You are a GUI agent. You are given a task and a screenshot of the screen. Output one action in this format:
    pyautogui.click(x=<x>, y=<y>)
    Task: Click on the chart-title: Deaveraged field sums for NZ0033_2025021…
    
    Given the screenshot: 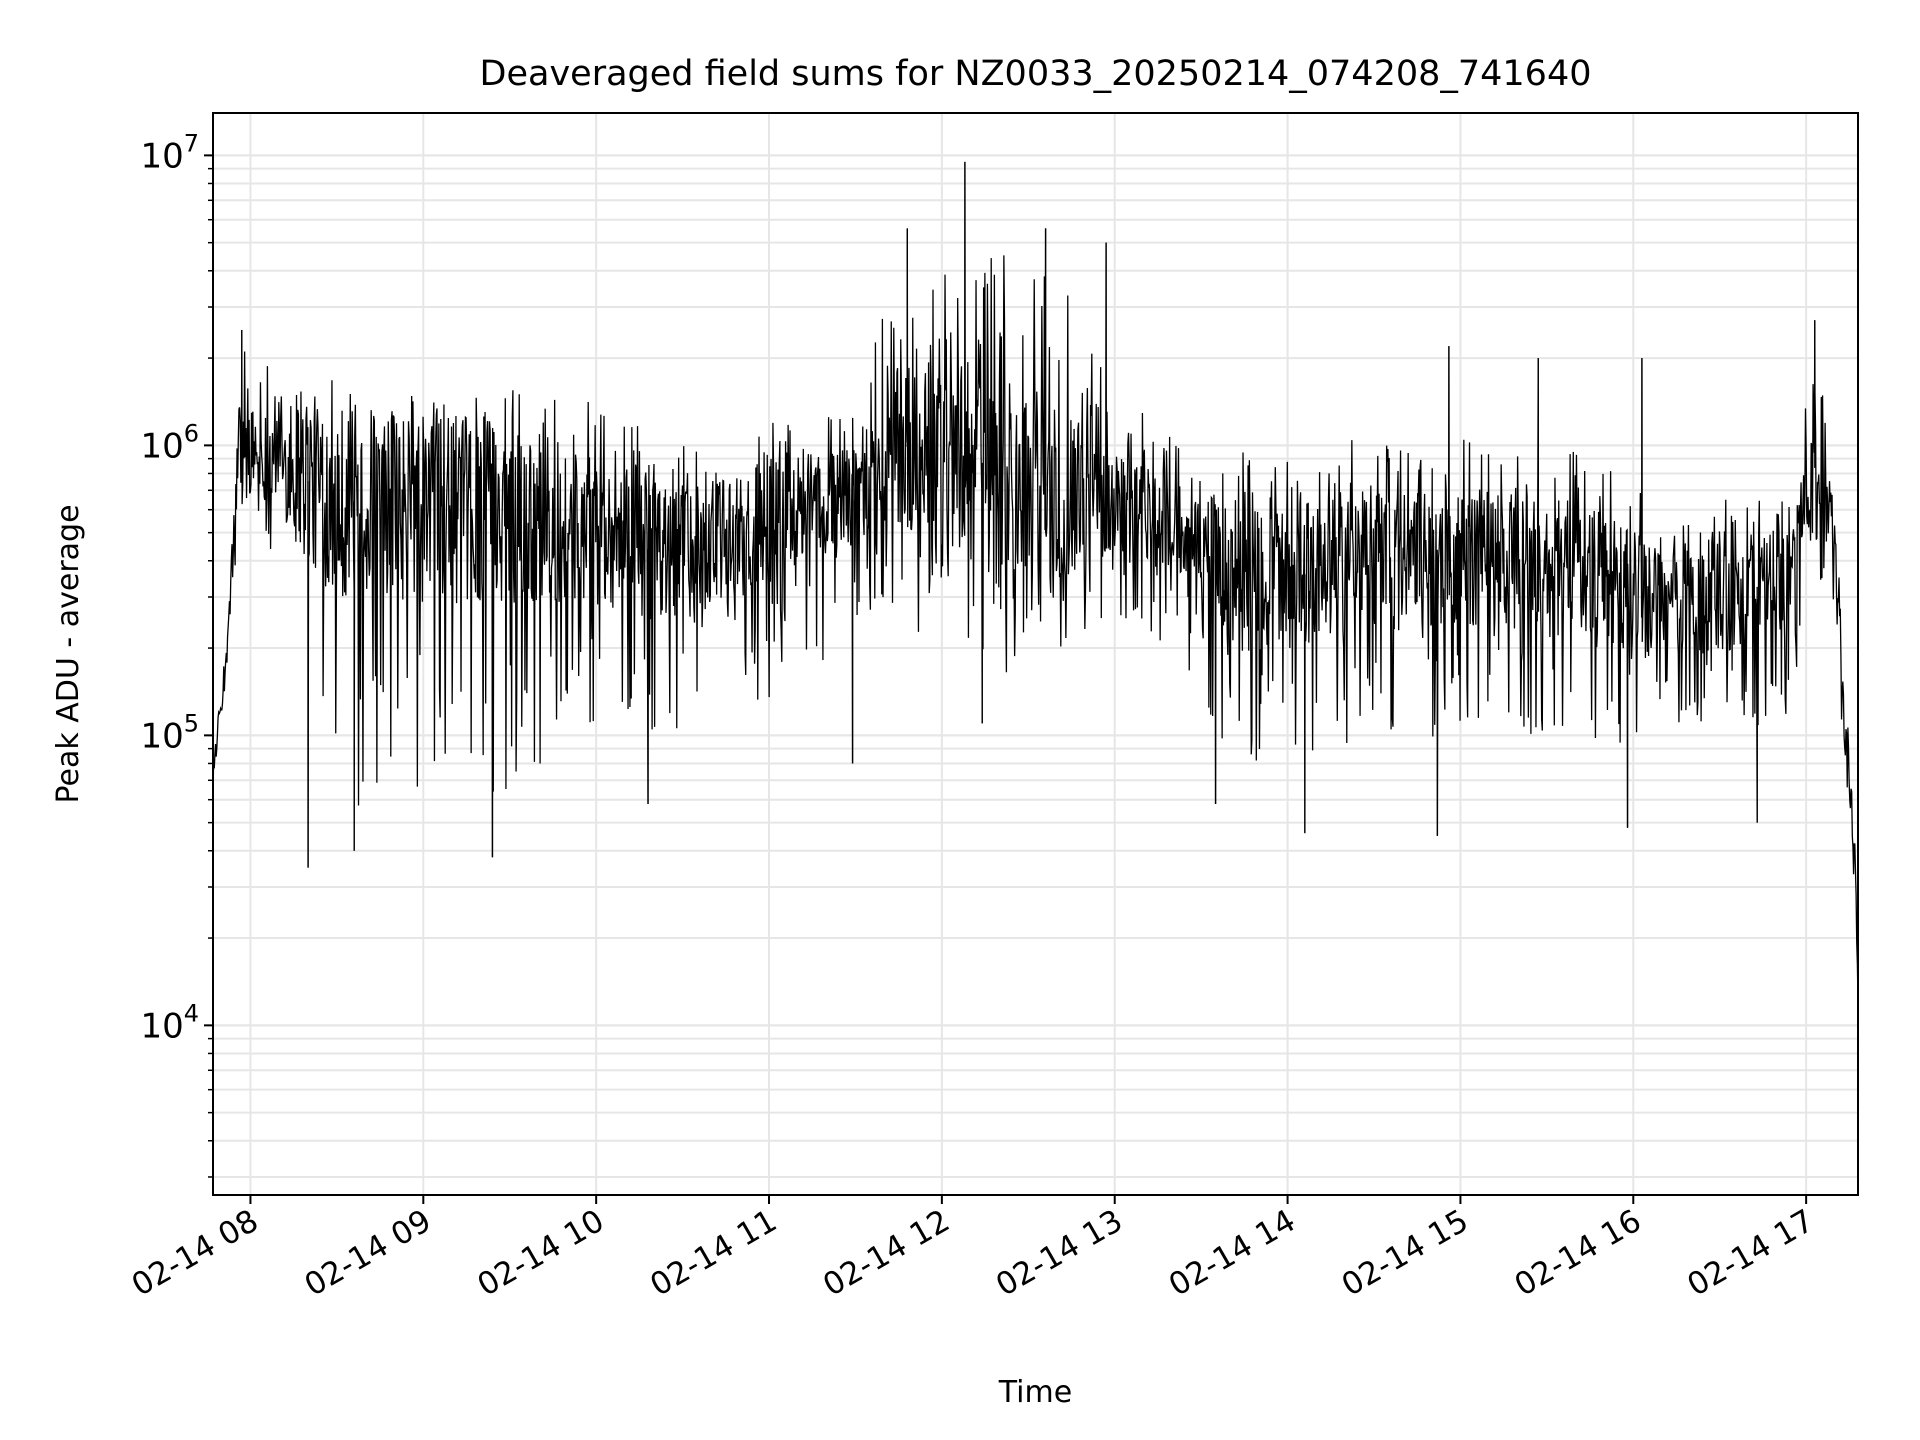 What is the action you would take?
    pyautogui.click(x=1036, y=74)
    